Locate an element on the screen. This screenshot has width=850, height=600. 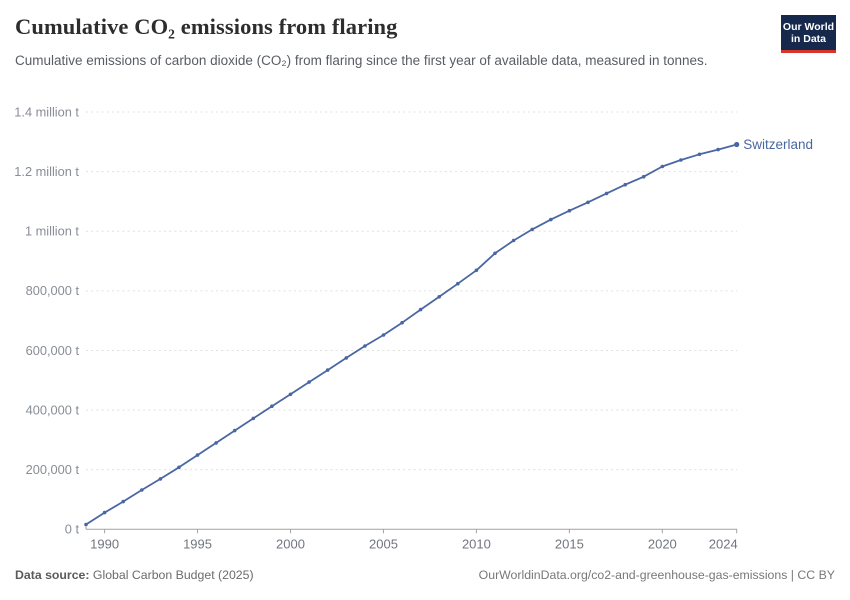
owid-logo-line2: in Data is located at coordinates (808, 38).